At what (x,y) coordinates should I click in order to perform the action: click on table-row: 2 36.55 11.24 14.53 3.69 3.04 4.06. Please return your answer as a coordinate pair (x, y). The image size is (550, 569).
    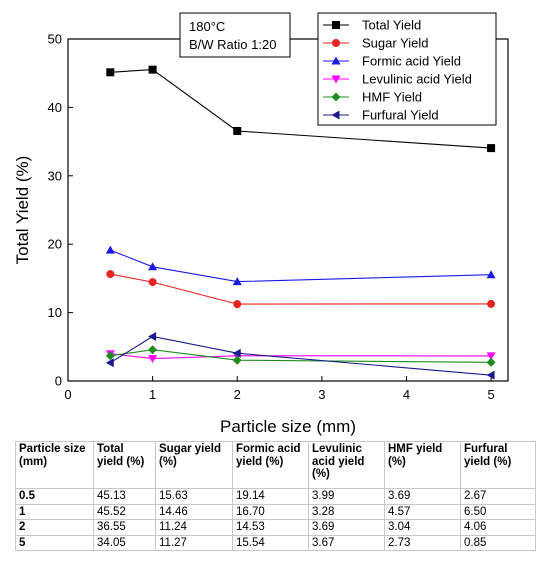
    Looking at the image, I should click on (275, 527).